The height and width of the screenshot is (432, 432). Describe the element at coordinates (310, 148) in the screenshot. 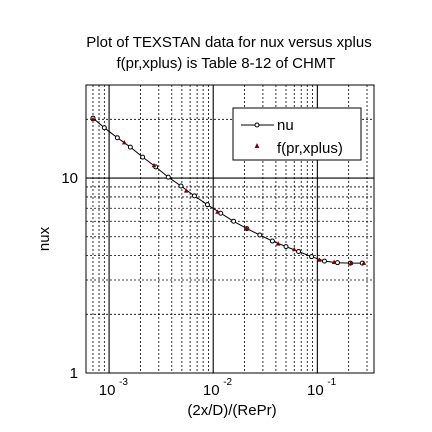

I see `legend-f-label: f(pr,xplus)` at that location.